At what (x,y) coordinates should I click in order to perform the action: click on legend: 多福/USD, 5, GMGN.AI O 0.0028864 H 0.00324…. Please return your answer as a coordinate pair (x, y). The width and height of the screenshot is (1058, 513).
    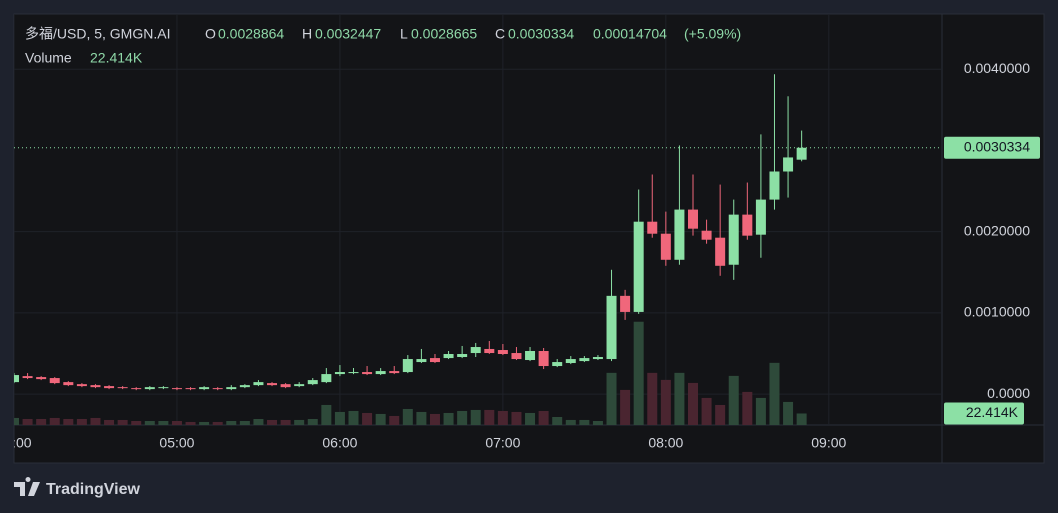
    Looking at the image, I should click on (383, 46).